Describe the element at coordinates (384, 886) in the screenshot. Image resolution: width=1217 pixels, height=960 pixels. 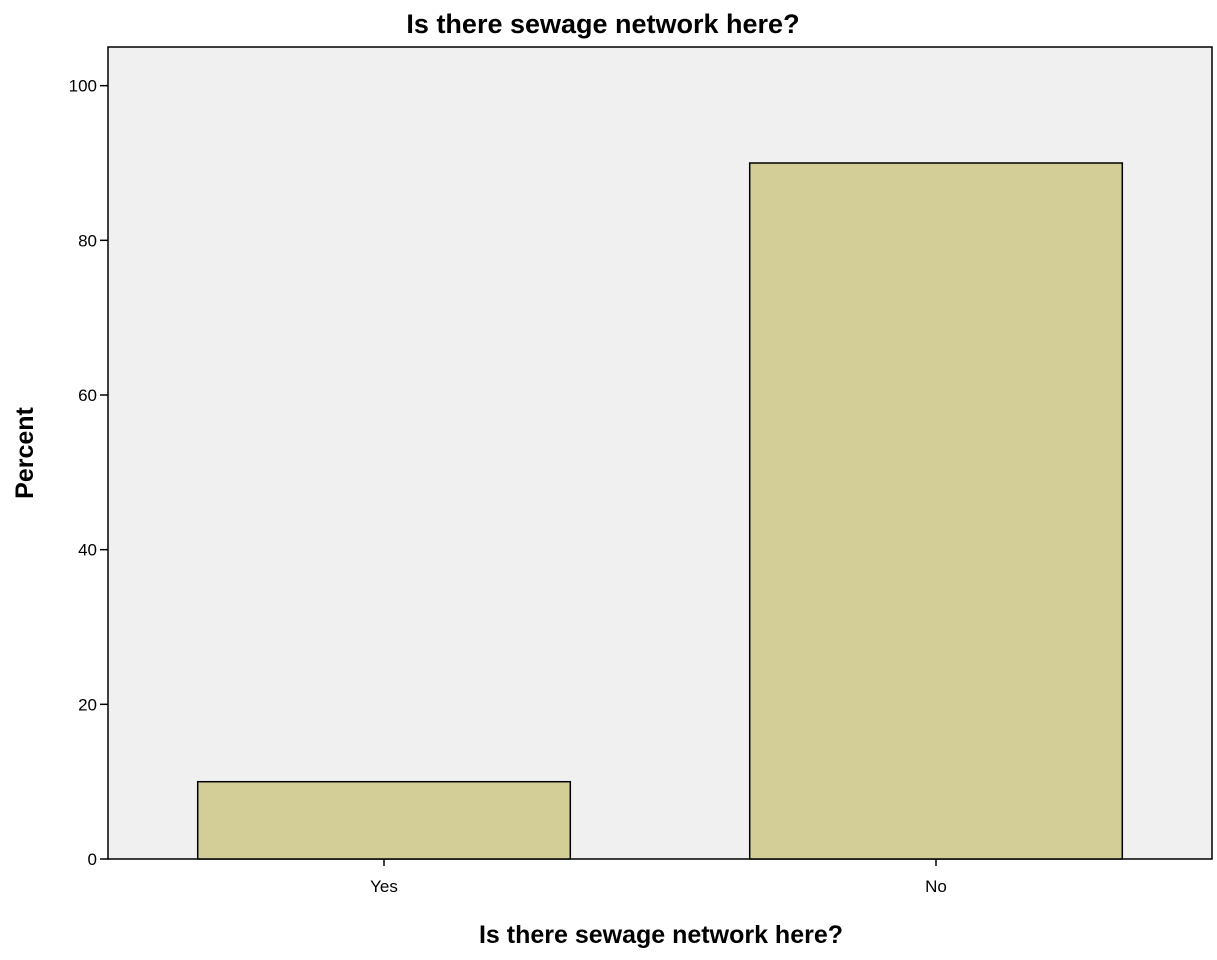
I see `x-tick-label: Yes` at that location.